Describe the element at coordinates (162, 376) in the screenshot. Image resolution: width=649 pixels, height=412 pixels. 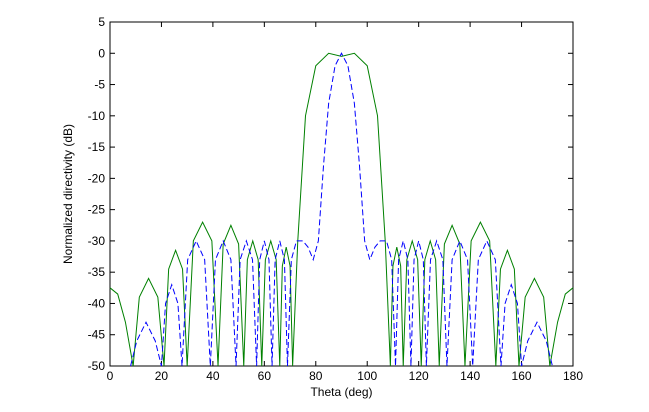
I see `x-tick-label: 20` at that location.